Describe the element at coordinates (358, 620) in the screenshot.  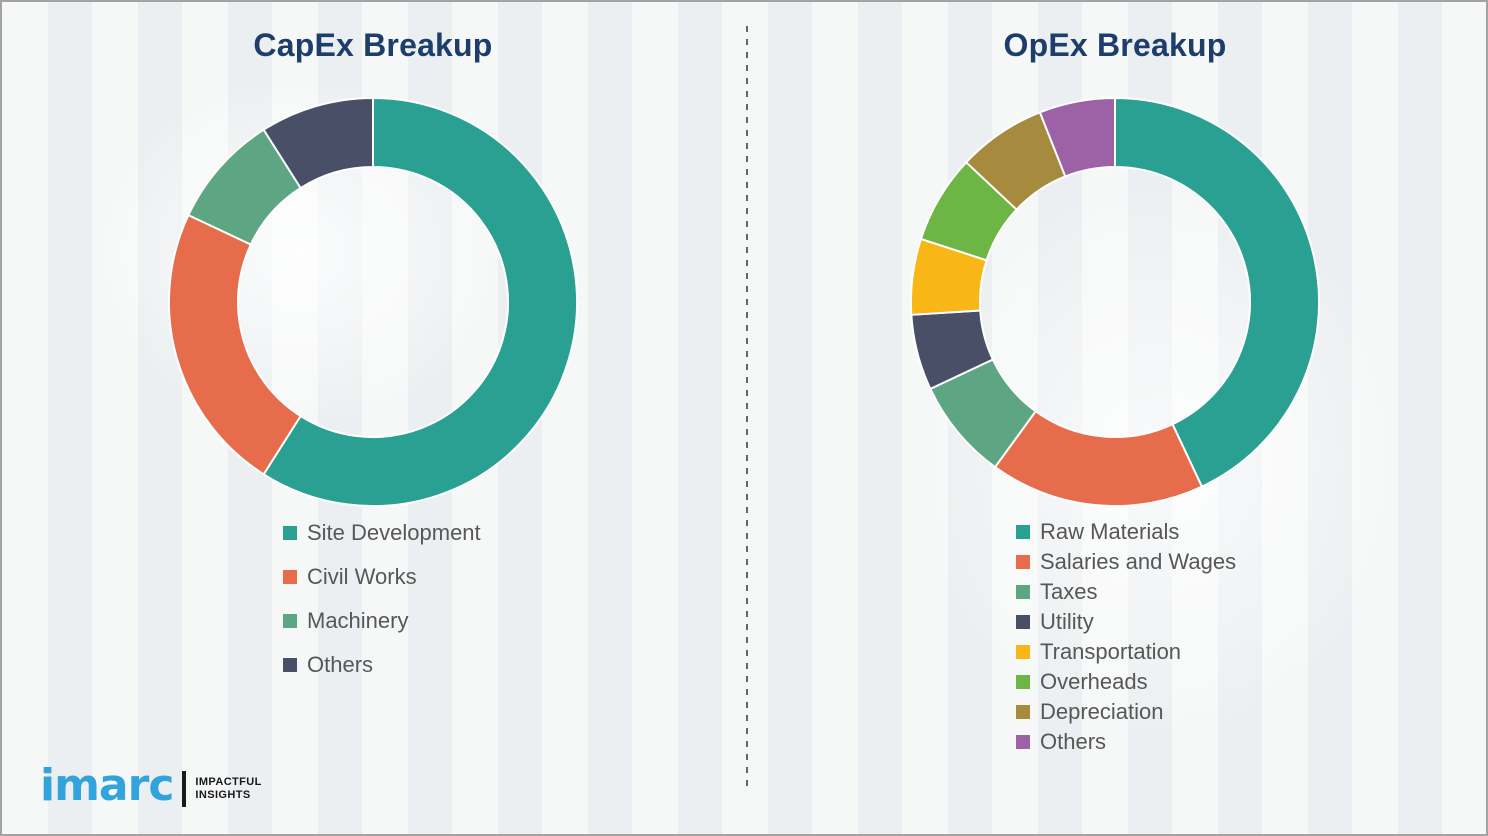
I see `legend-label: Machinery` at that location.